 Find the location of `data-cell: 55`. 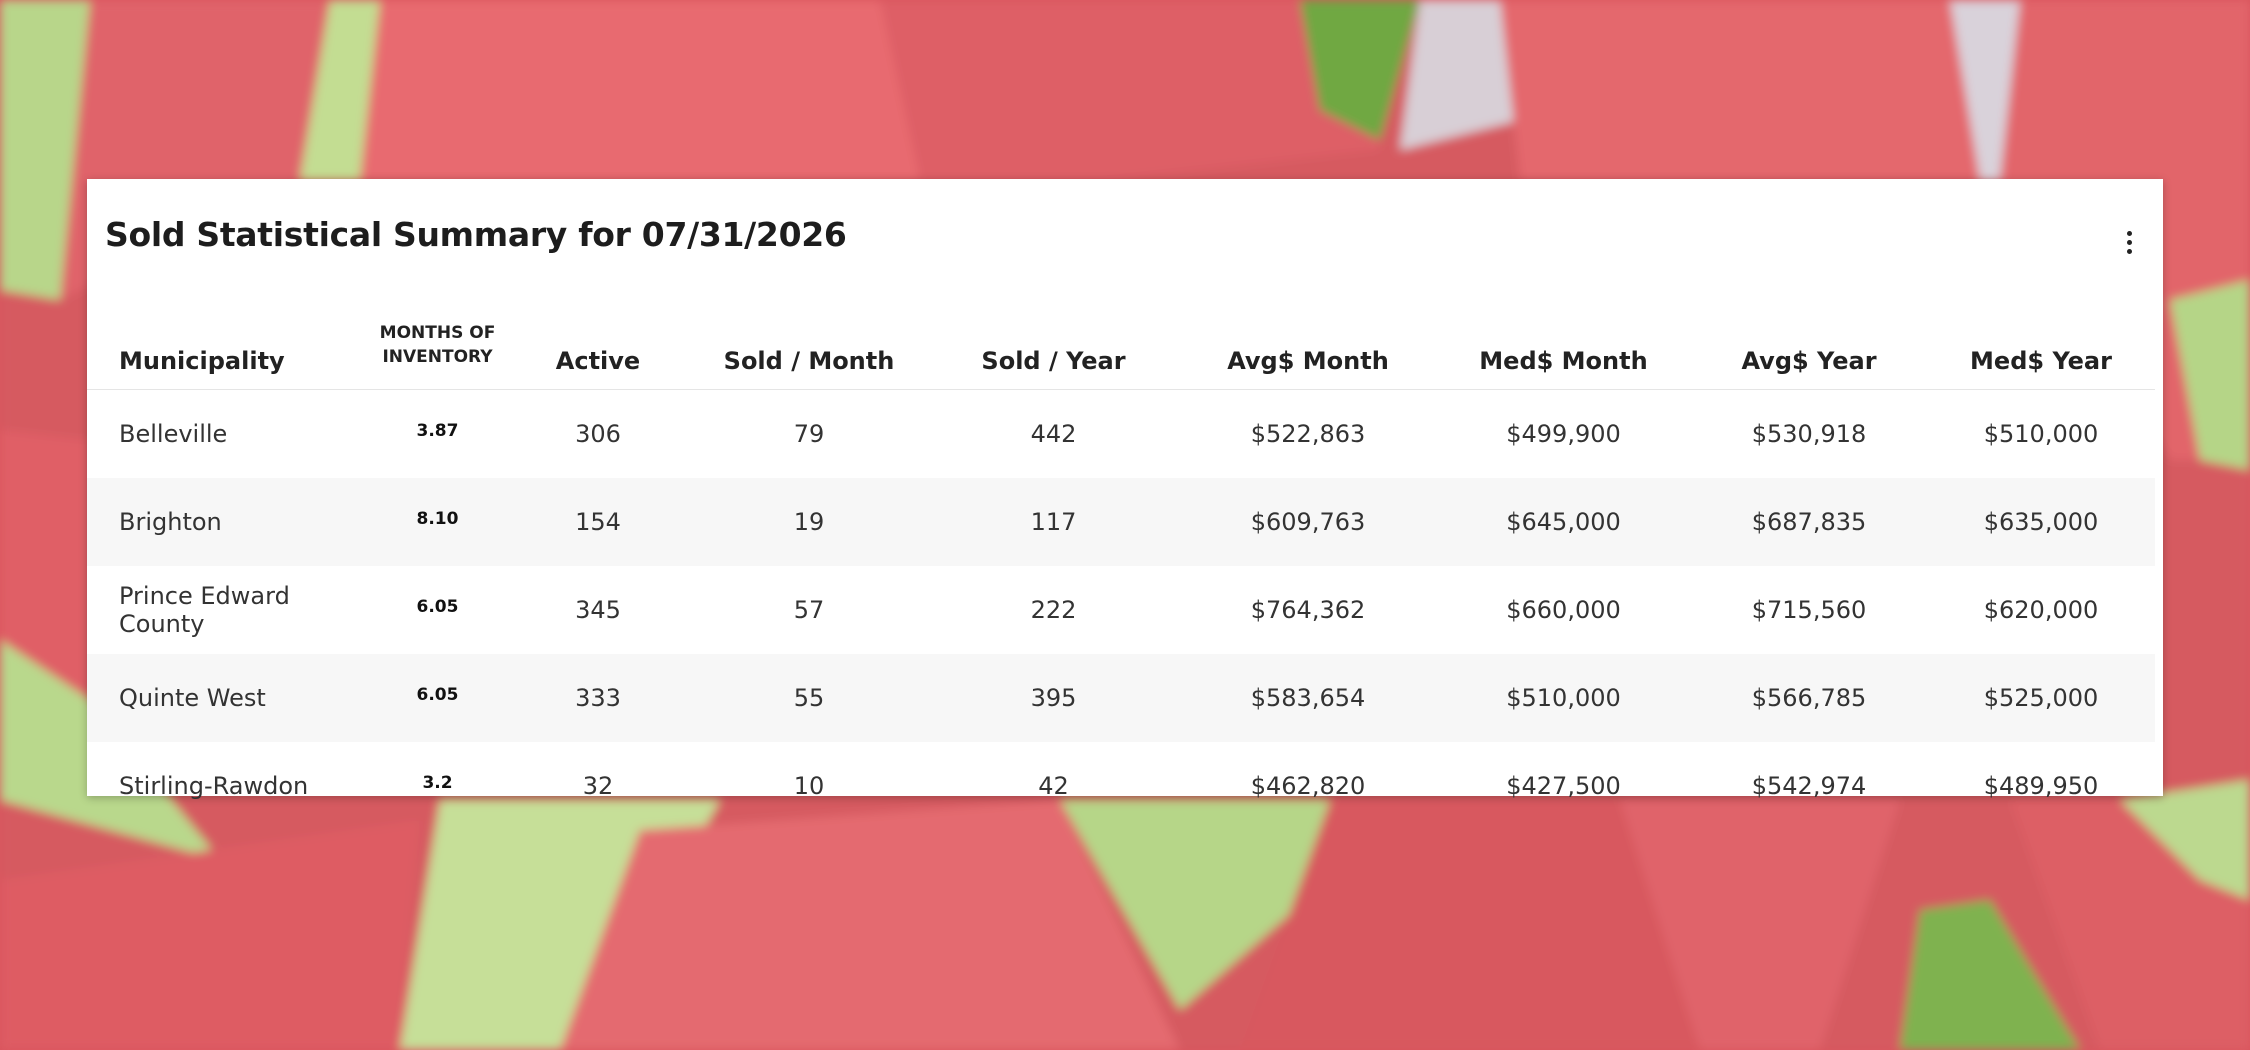

data-cell: 55 is located at coordinates (809, 698).